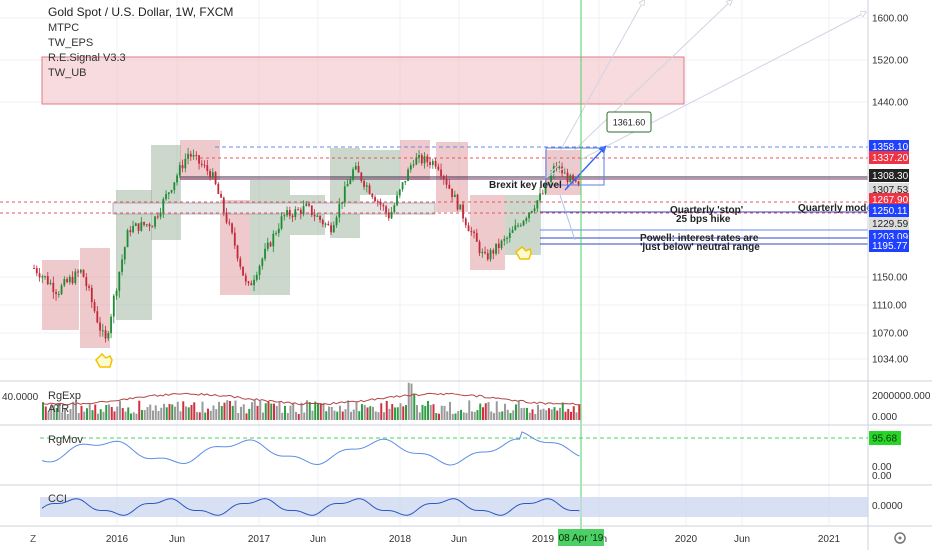 This screenshot has width=932, height=550. I want to click on time-tick-label: 2021, so click(829, 539).